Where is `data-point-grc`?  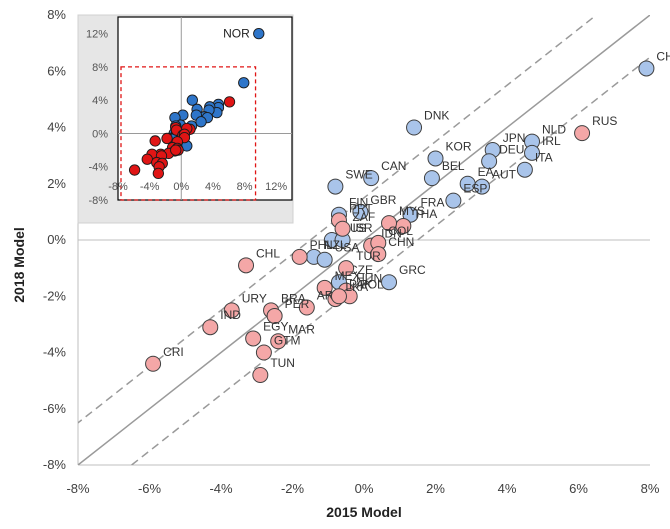 data-point-grc is located at coordinates (389, 282).